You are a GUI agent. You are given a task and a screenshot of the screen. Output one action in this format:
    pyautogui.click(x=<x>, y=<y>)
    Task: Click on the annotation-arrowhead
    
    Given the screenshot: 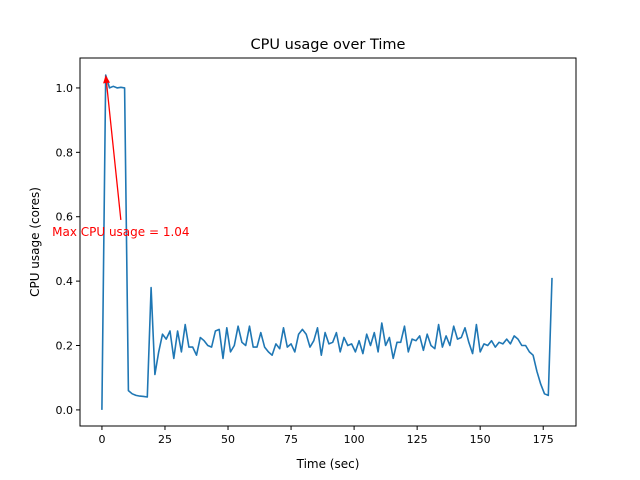 What is the action you would take?
    pyautogui.click(x=107, y=79)
    